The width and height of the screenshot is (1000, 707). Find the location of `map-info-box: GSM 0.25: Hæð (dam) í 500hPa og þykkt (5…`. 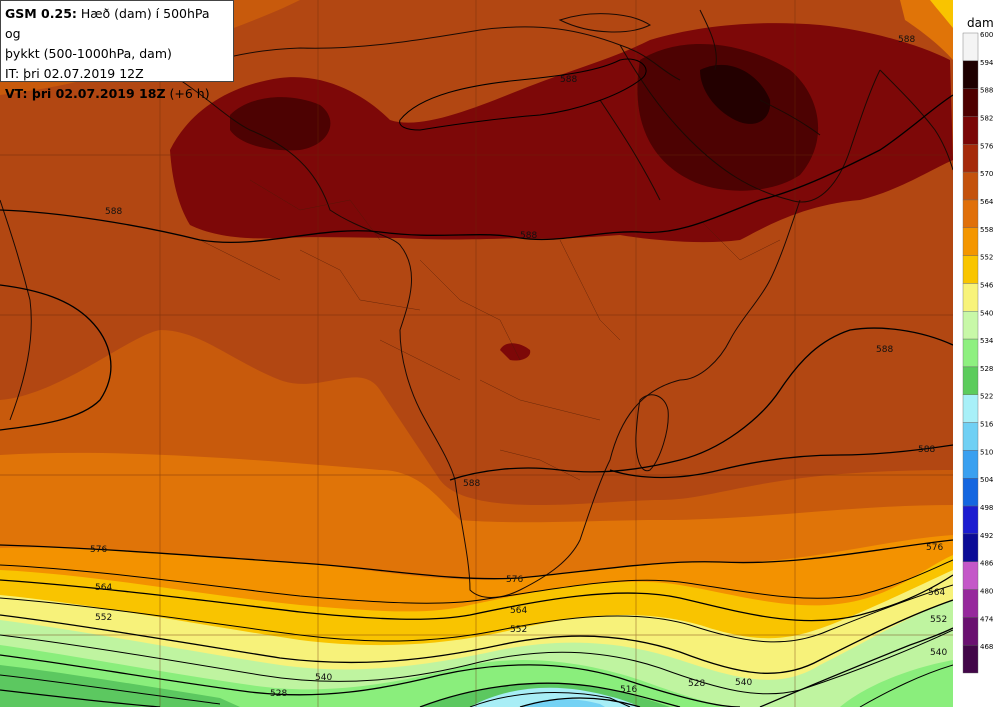

map-info-box: GSM 0.25: Hæð (dam) í 500hPa og þykkt (5… is located at coordinates (117, 50).